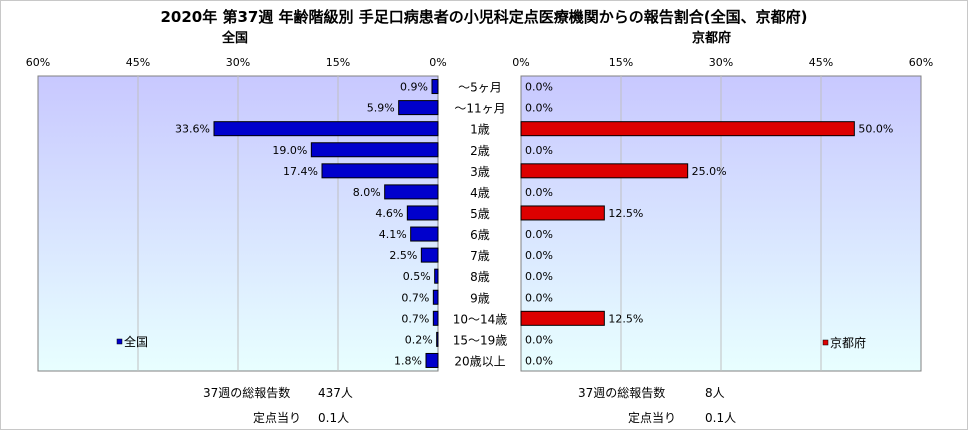 The image size is (968, 430). Describe the element at coordinates (138, 62) in the screenshot. I see `national-tick-label: 45%` at that location.